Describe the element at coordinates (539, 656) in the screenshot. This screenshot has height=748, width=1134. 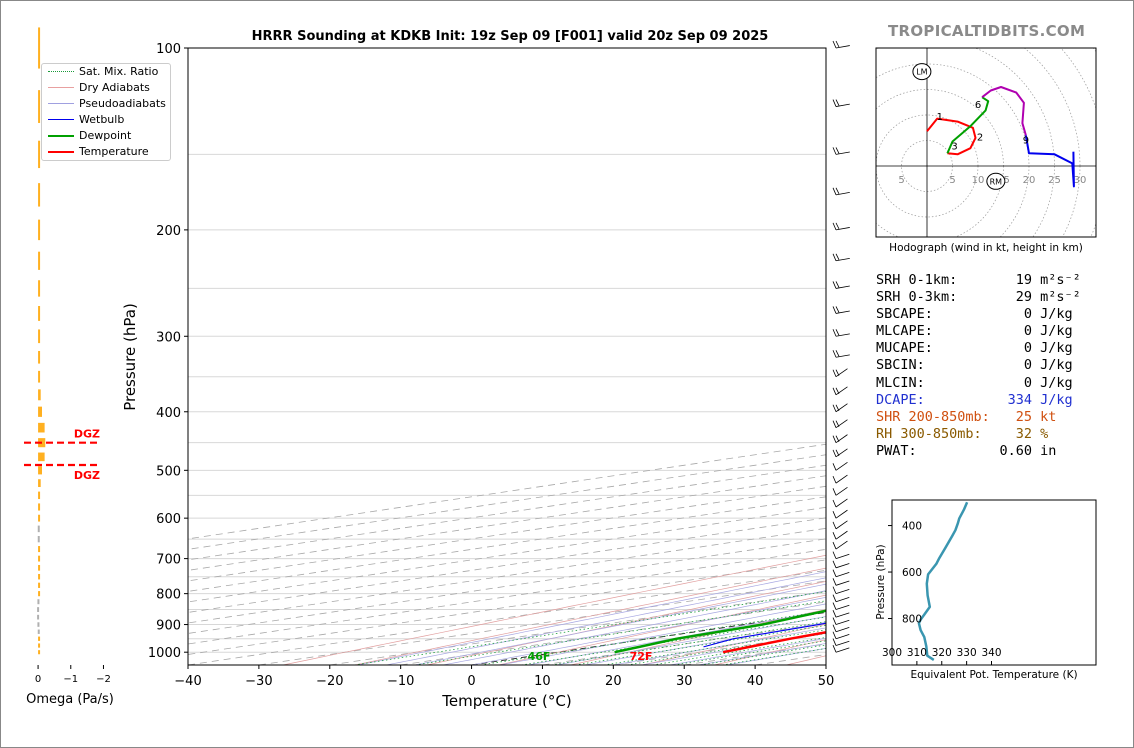
I see `surface-dewpoint-label: 46F` at that location.